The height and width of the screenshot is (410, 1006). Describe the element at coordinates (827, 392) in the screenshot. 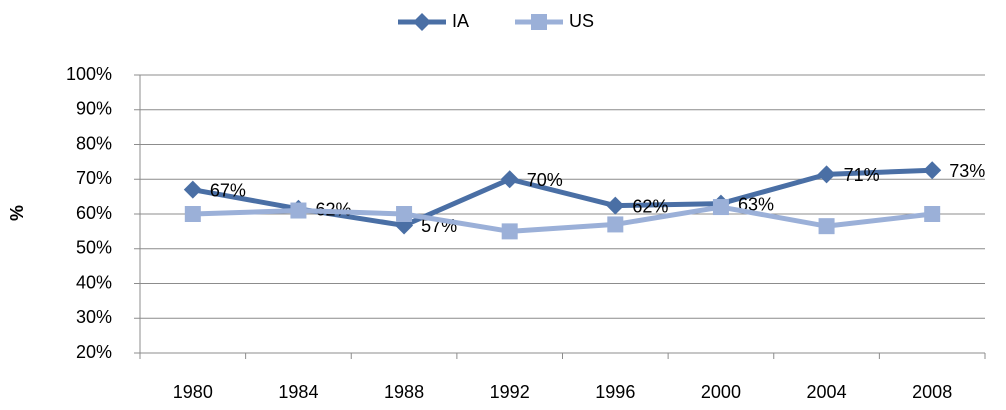

I see `x-tick-label: 2004` at that location.